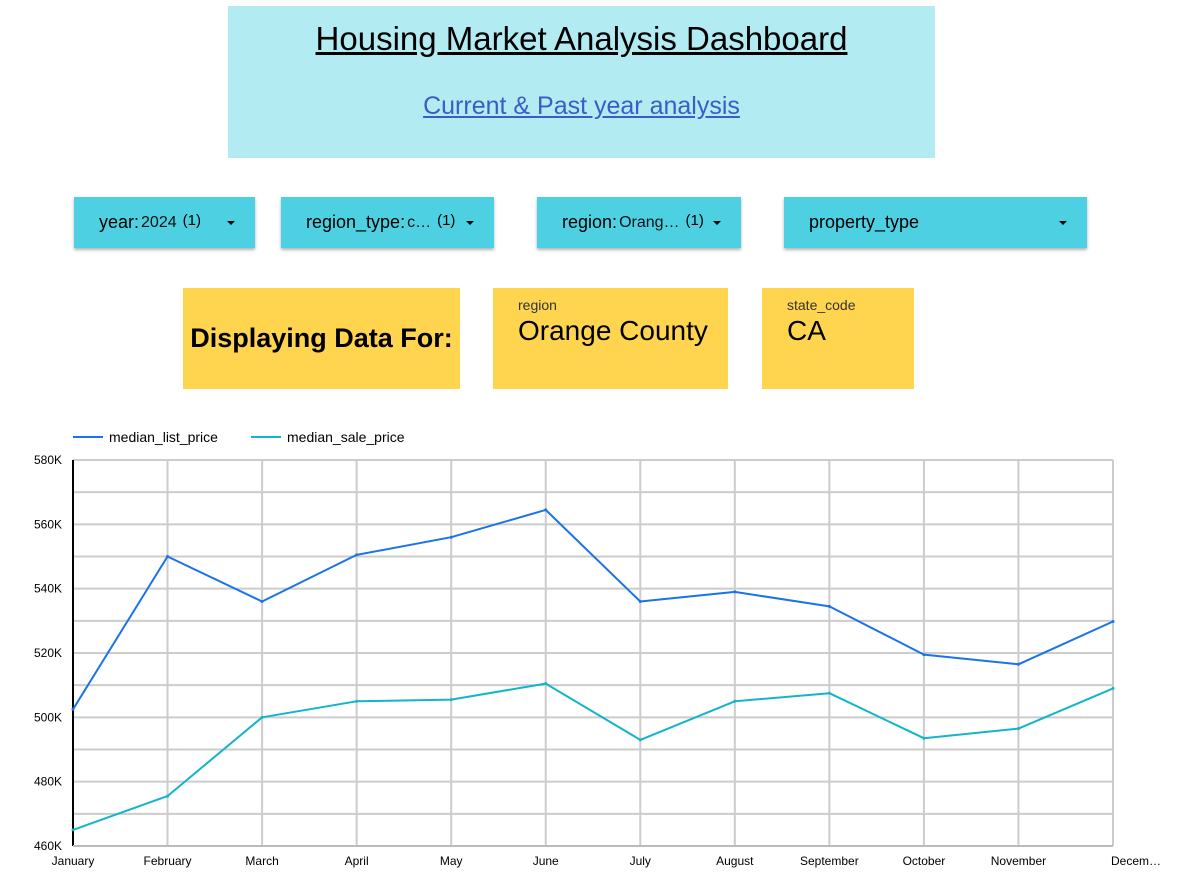  I want to click on region-scorecard: region Orange County, so click(610, 338).